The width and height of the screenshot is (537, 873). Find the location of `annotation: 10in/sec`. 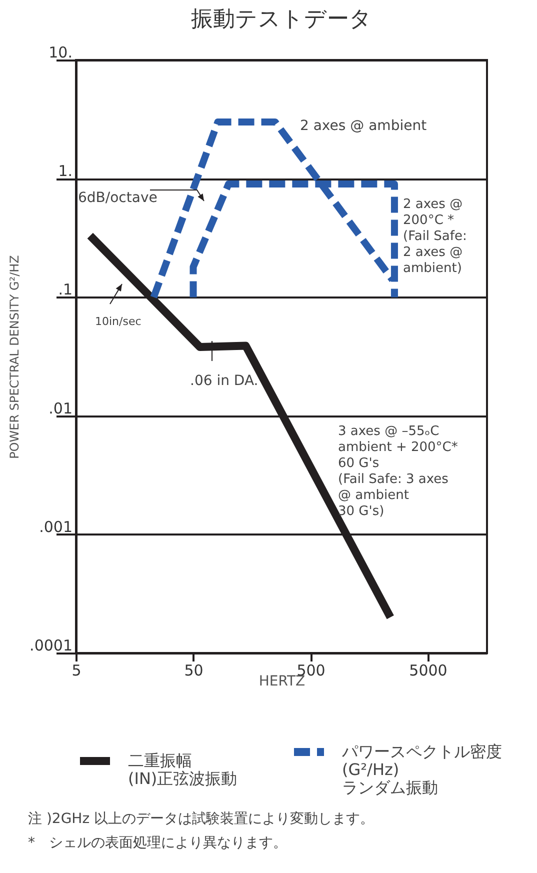

annotation: 10in/sec is located at coordinates (118, 321).